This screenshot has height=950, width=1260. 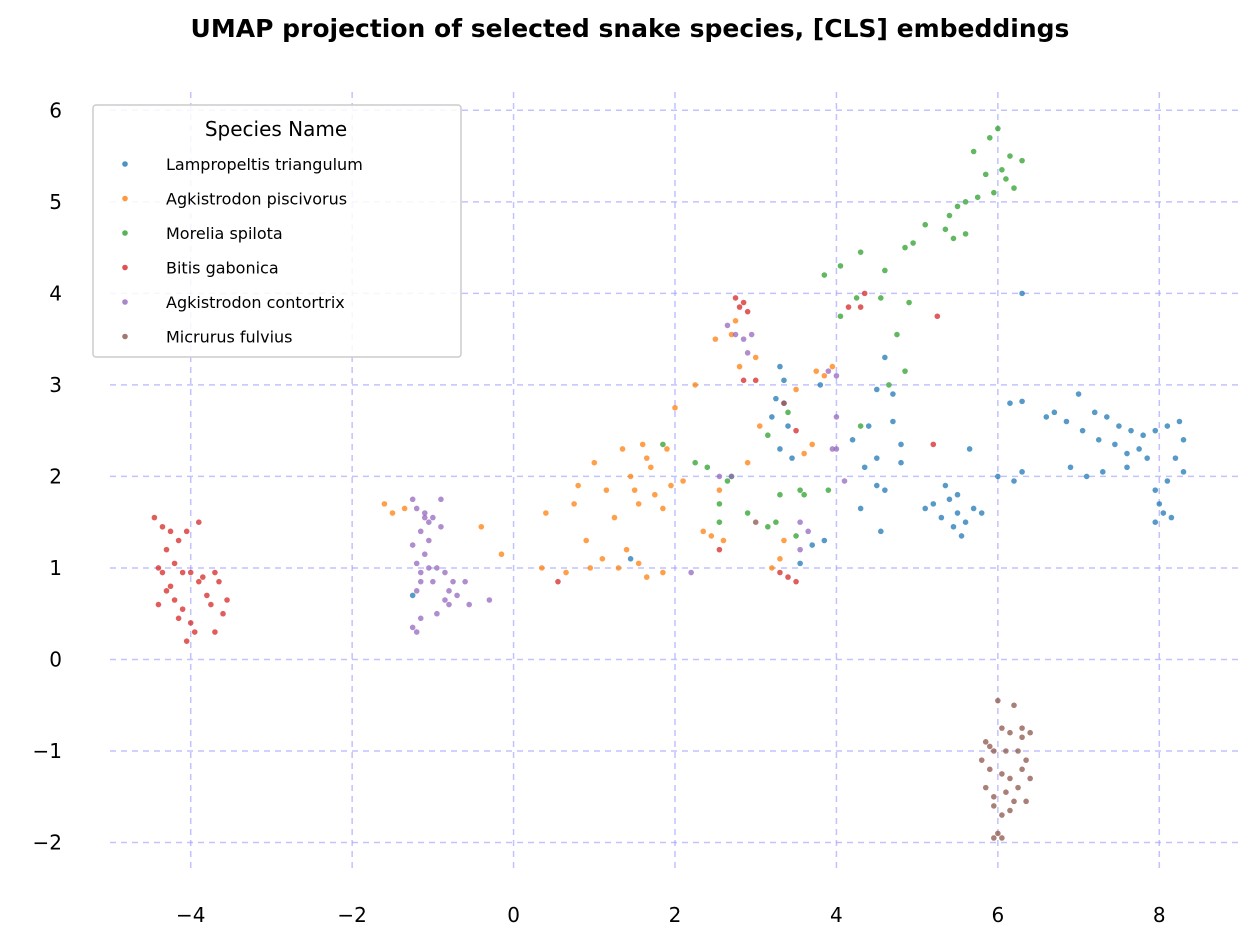 I want to click on y-tick-label: 2, so click(x=55, y=476).